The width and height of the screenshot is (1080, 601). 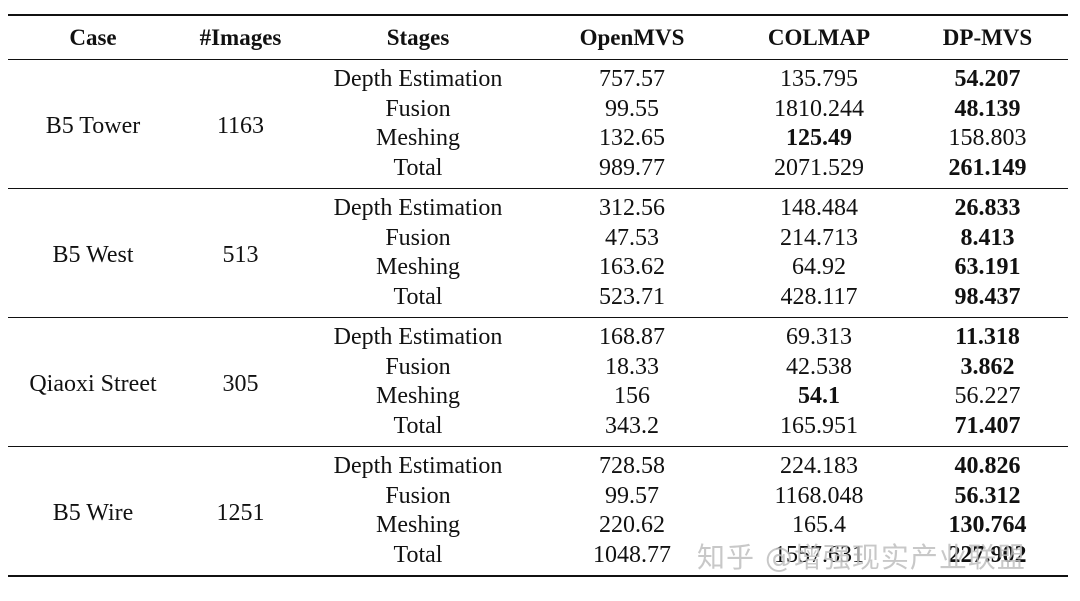 What do you see at coordinates (632, 267) in the screenshot?
I see `openmvs-cell: 163.62` at bounding box center [632, 267].